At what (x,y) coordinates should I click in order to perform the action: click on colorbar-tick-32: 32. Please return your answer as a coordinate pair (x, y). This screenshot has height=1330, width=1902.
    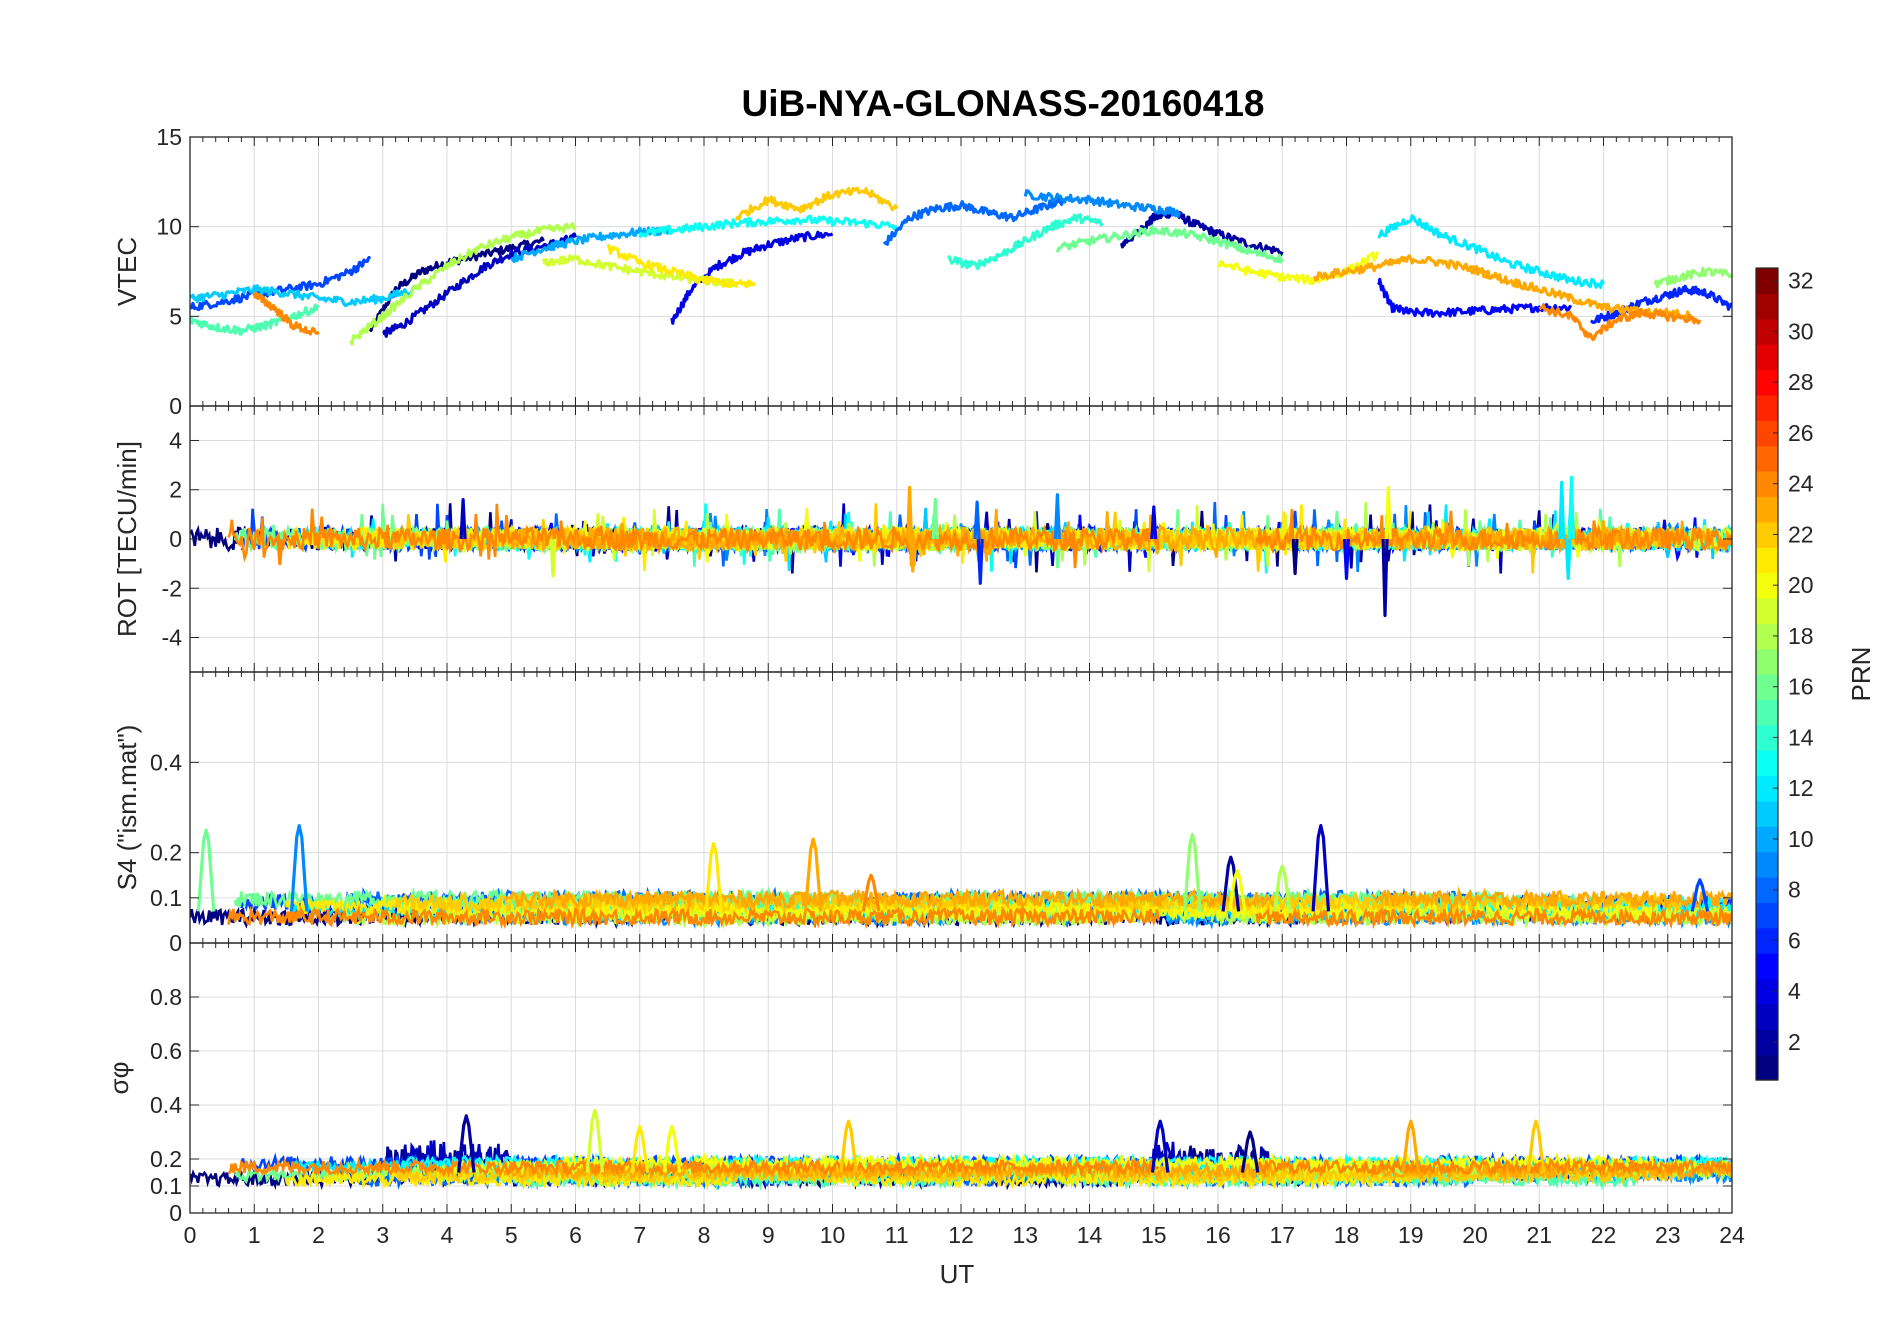
    Looking at the image, I should click on (1801, 281).